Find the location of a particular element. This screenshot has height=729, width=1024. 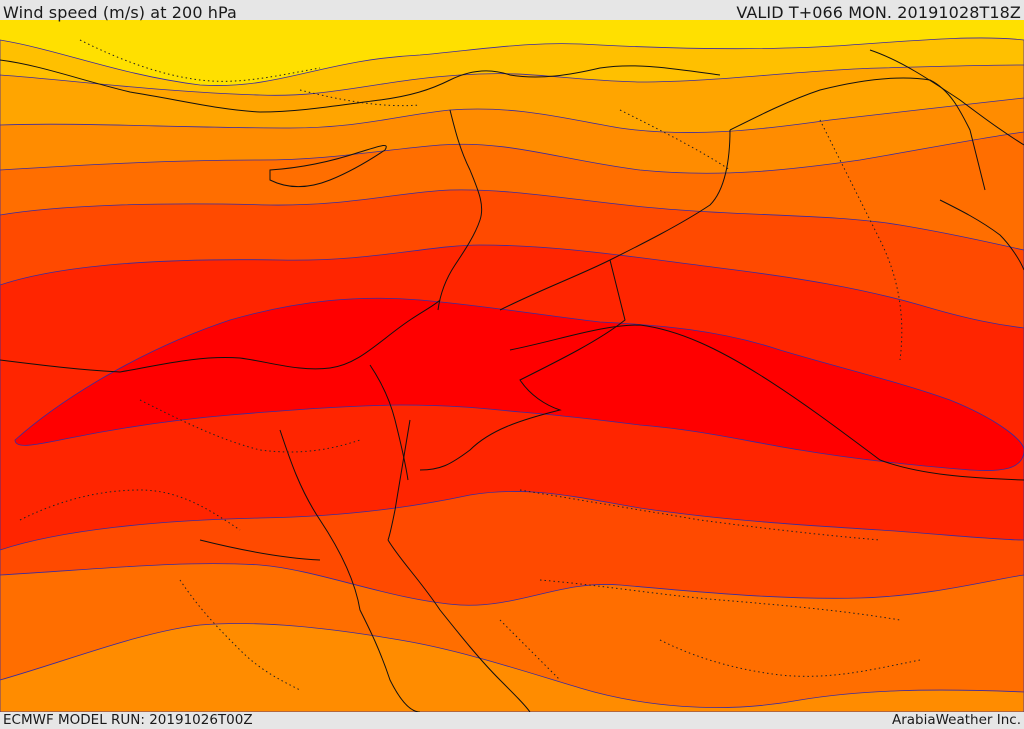

coastline-turkey is located at coordinates (360, 86).